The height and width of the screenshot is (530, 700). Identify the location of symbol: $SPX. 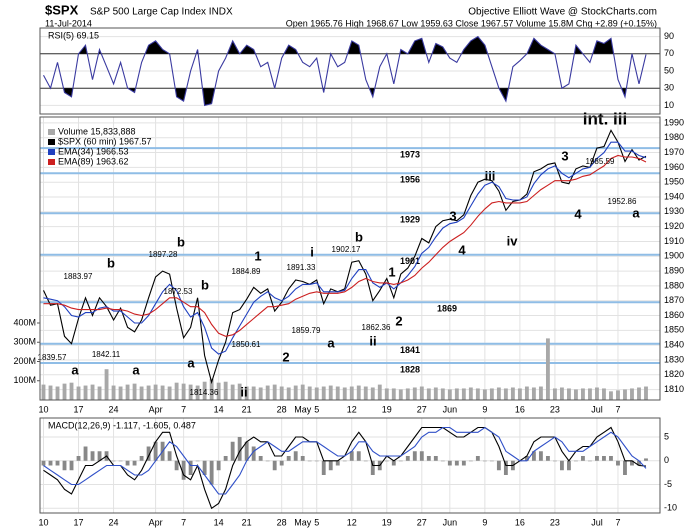
(62, 9).